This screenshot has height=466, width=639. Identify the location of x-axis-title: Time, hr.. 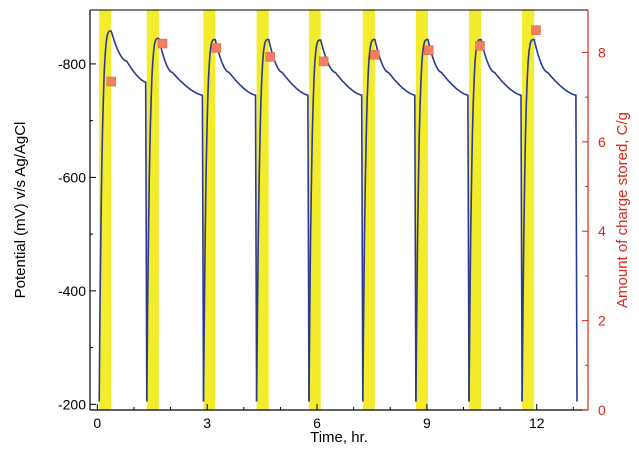
(339, 437).